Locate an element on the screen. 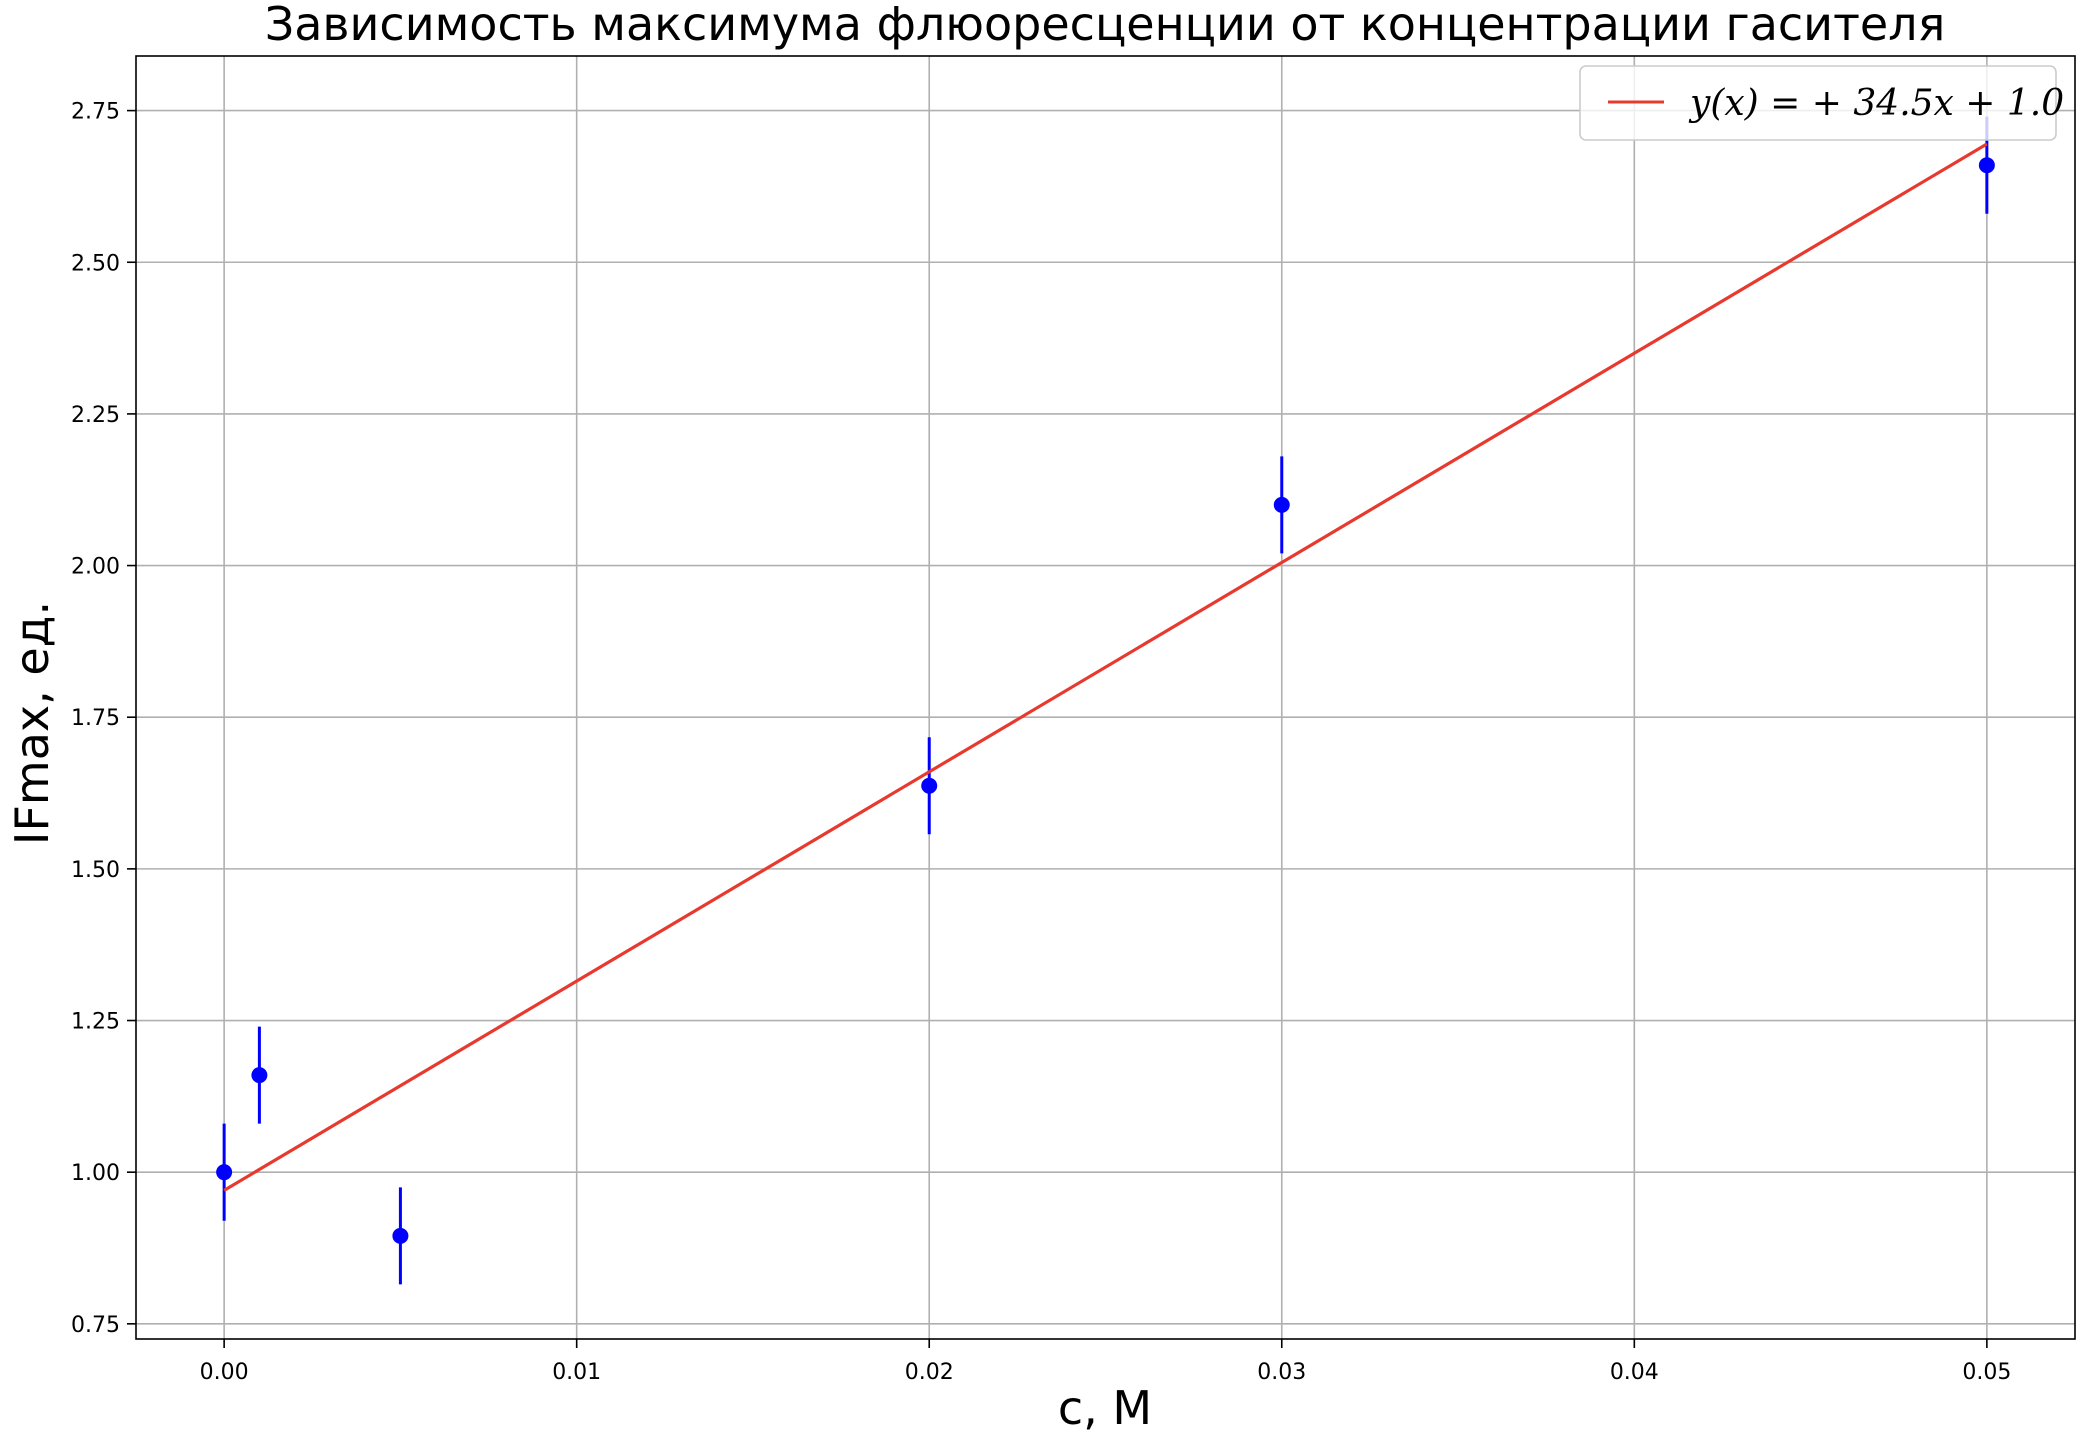 The width and height of the screenshot is (2082, 1438). x-axis-label: c, М is located at coordinates (1105, 1408).